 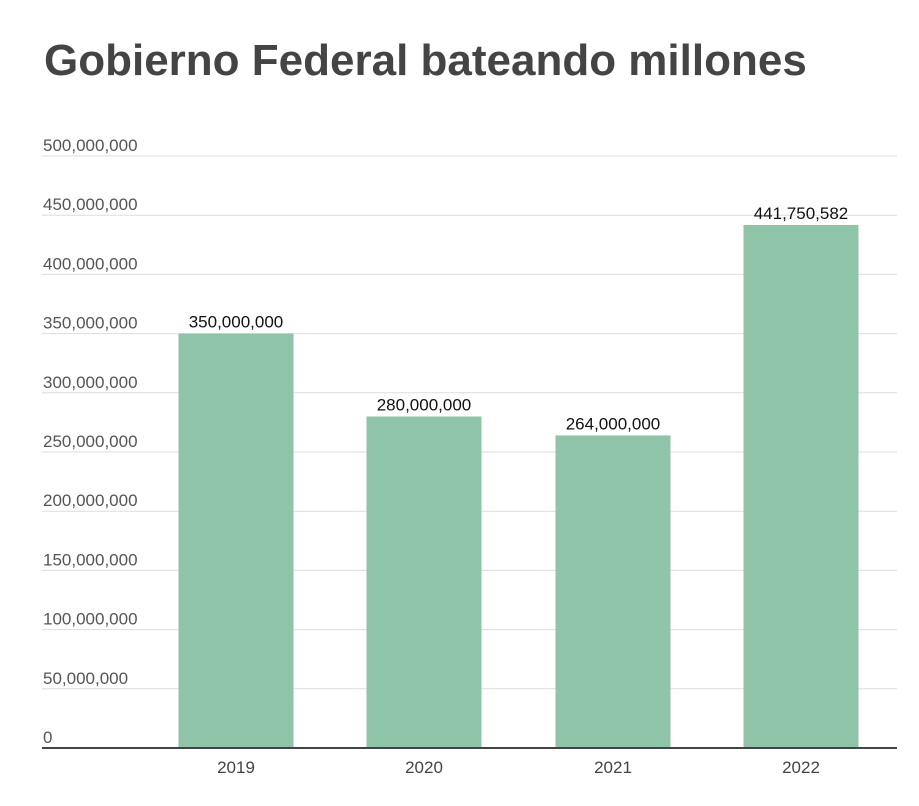 What do you see at coordinates (90, 204) in the screenshot?
I see `y-tick-label: 450,000,000` at bounding box center [90, 204].